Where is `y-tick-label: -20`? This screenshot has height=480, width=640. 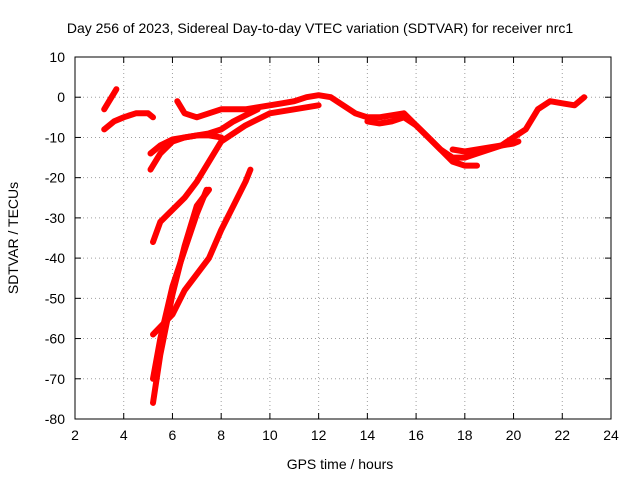
y-tick-label: -20 is located at coordinates (55, 178).